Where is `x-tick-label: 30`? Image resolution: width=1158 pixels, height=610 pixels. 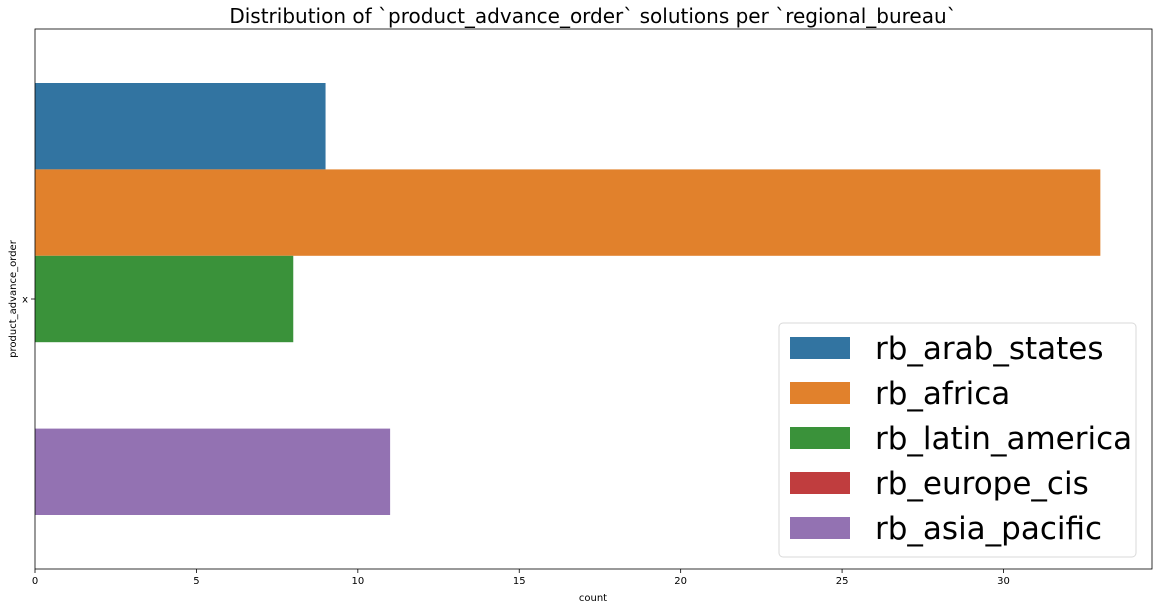
x-tick-label: 30 is located at coordinates (1003, 581).